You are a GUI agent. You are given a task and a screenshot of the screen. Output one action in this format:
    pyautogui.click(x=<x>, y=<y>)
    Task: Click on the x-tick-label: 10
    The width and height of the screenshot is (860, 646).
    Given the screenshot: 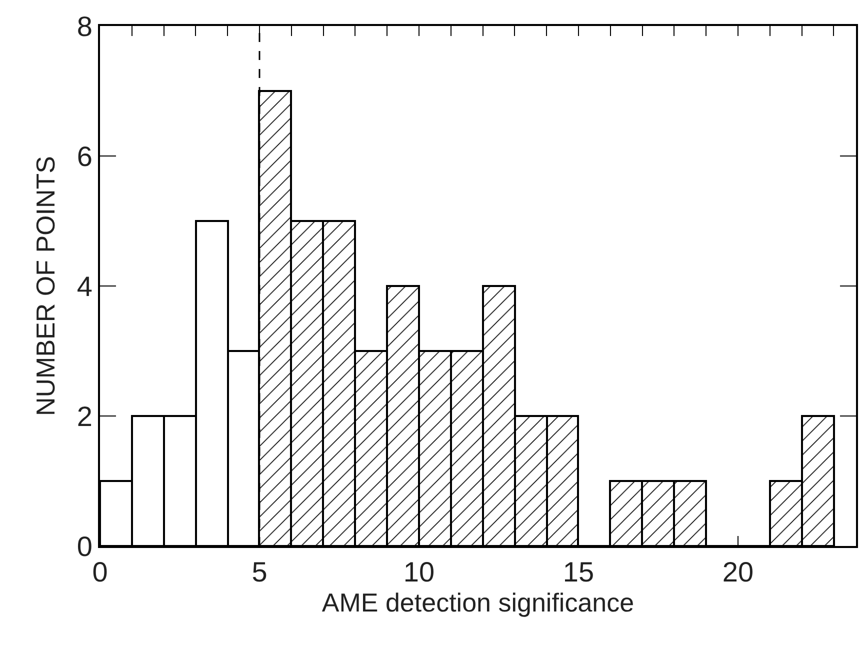 What is the action you would take?
    pyautogui.click(x=419, y=572)
    